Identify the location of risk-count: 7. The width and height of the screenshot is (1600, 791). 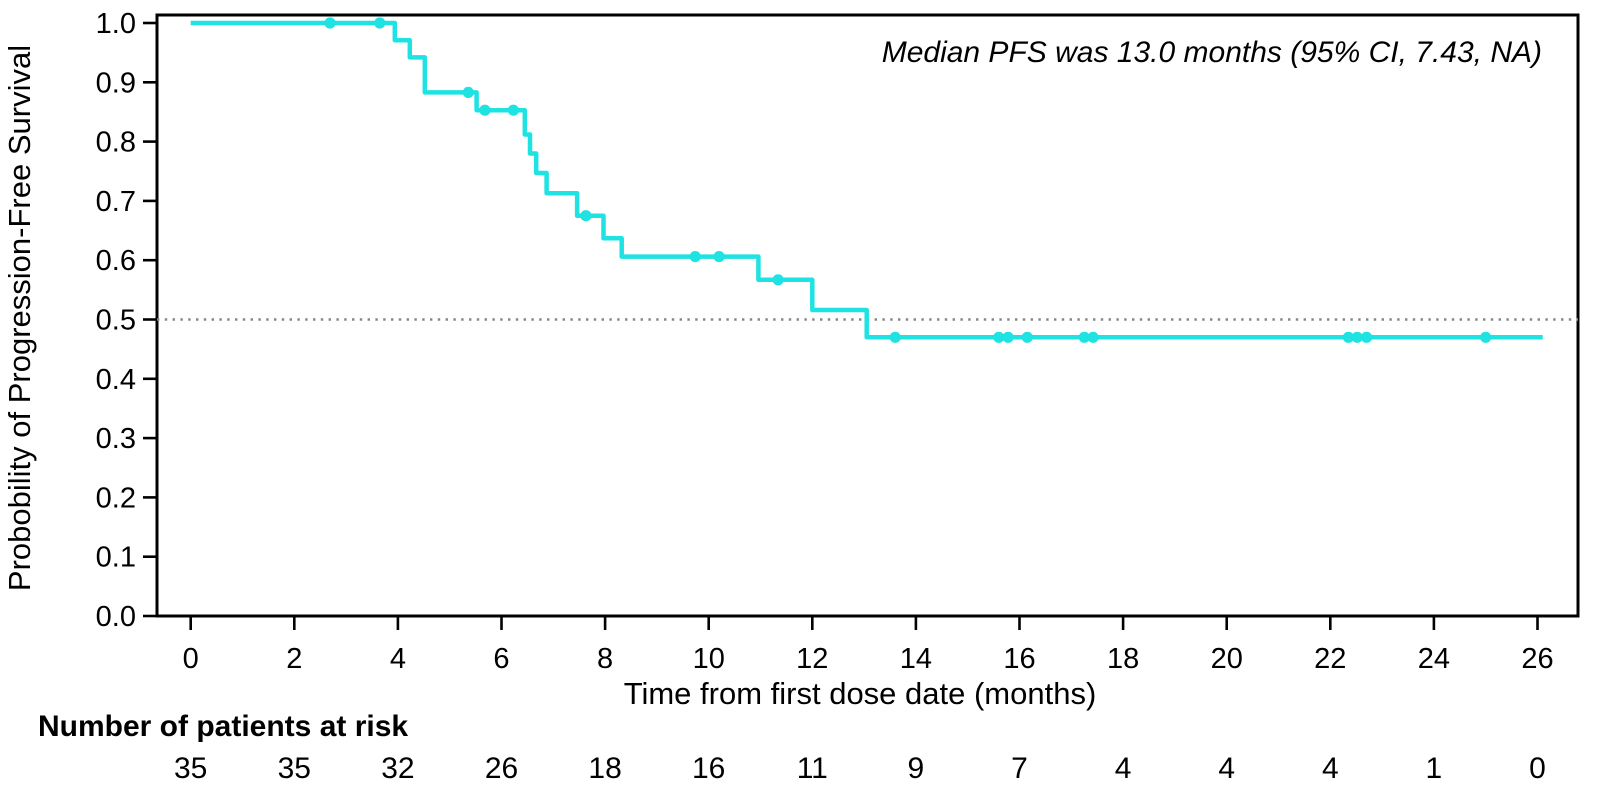
(1019, 768).